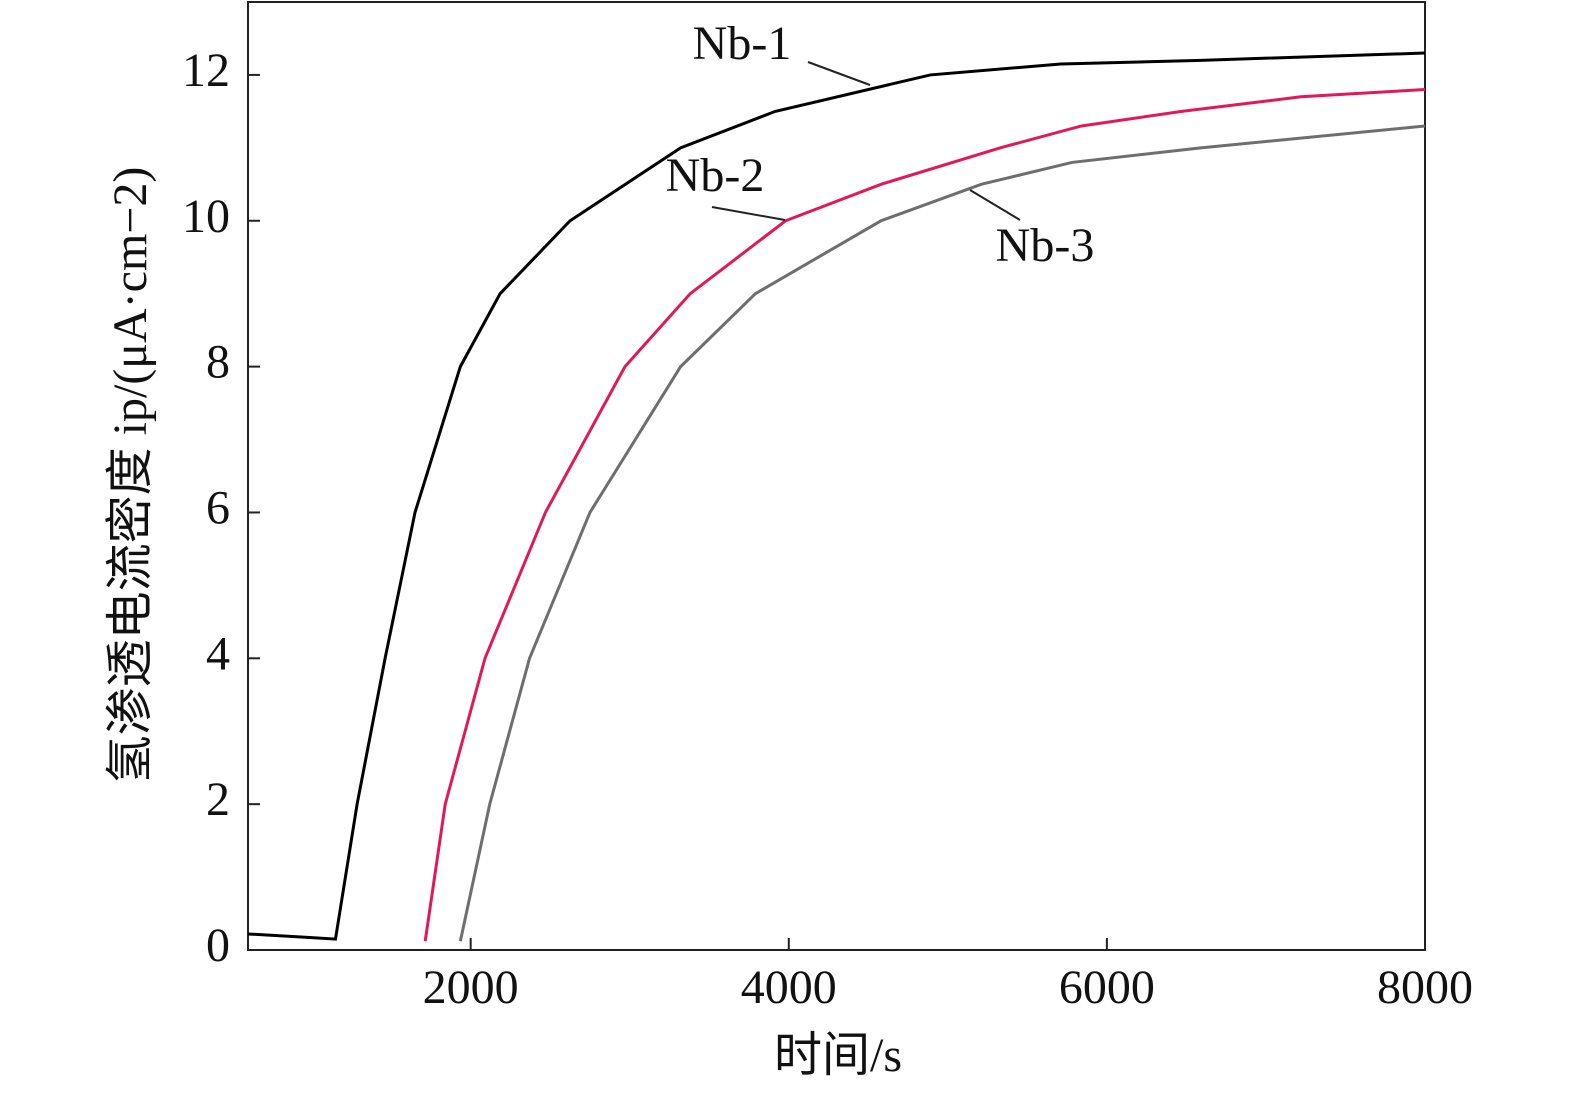  I want to click on y-axis-label: 氢渗透电流密度 ip/(μA·cm−2), so click(130, 475).